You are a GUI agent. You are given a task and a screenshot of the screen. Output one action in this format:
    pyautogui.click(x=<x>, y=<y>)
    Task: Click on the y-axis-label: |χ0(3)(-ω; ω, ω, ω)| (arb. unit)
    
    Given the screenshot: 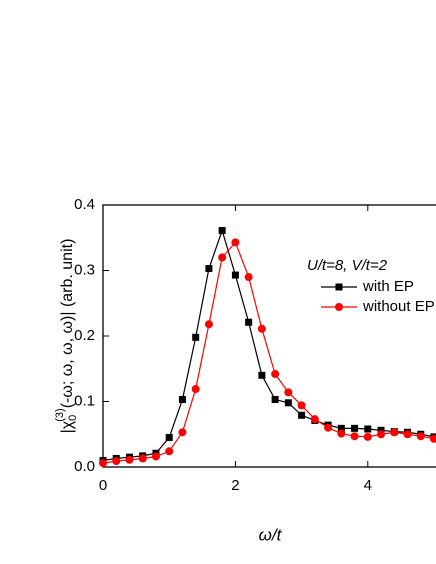 What is the action you would take?
    pyautogui.click(x=66, y=336)
    